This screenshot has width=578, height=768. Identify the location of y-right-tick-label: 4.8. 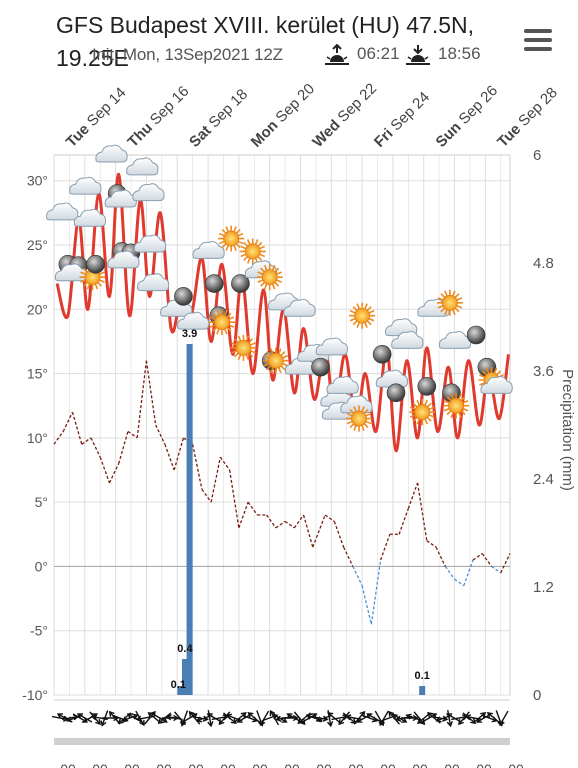
(543, 263).